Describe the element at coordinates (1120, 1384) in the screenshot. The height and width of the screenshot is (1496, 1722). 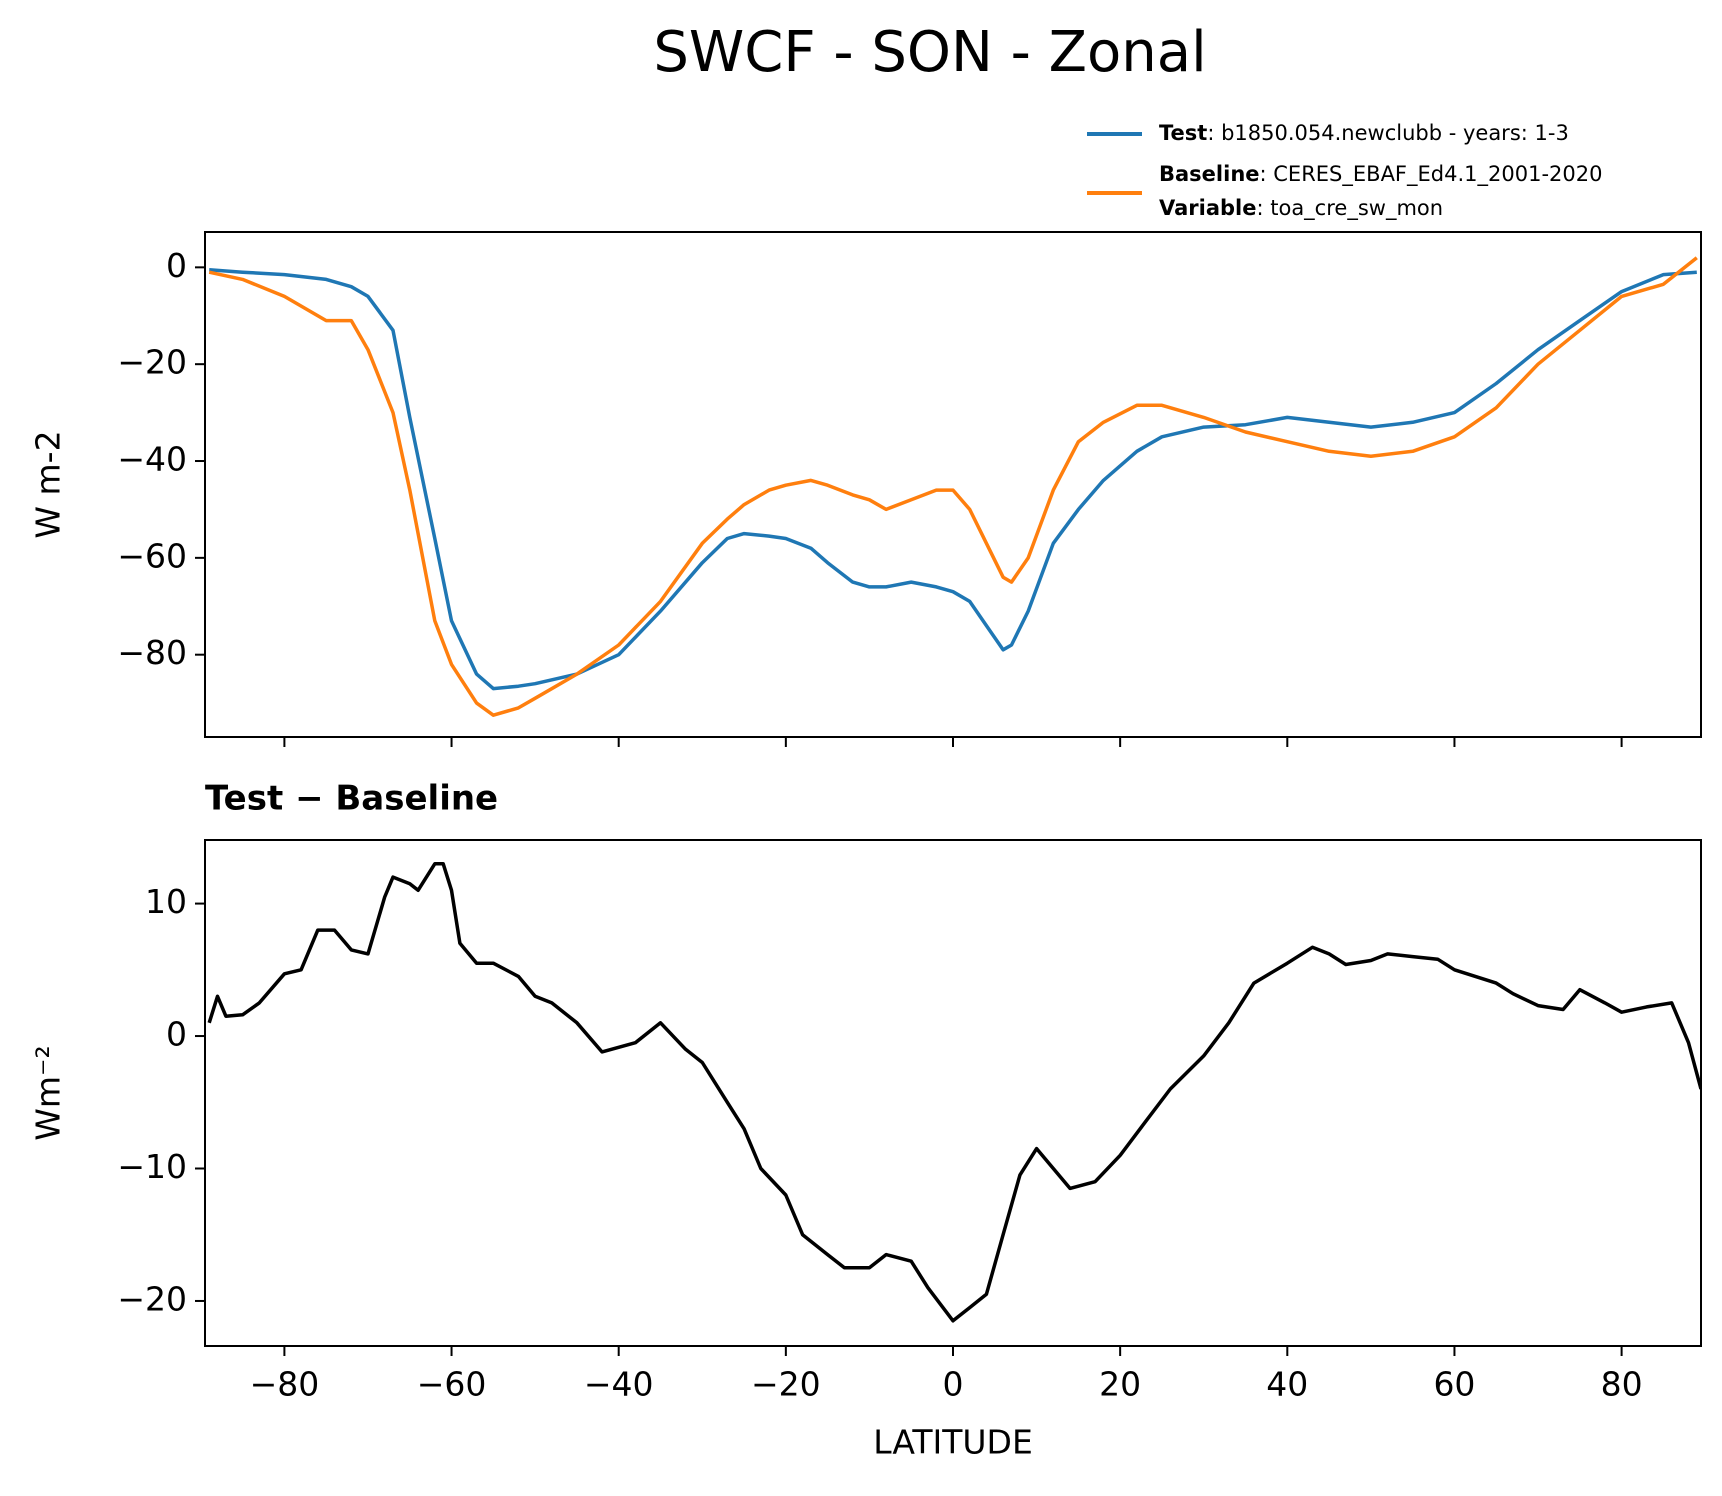
I see `x-tick-label: 20` at that location.